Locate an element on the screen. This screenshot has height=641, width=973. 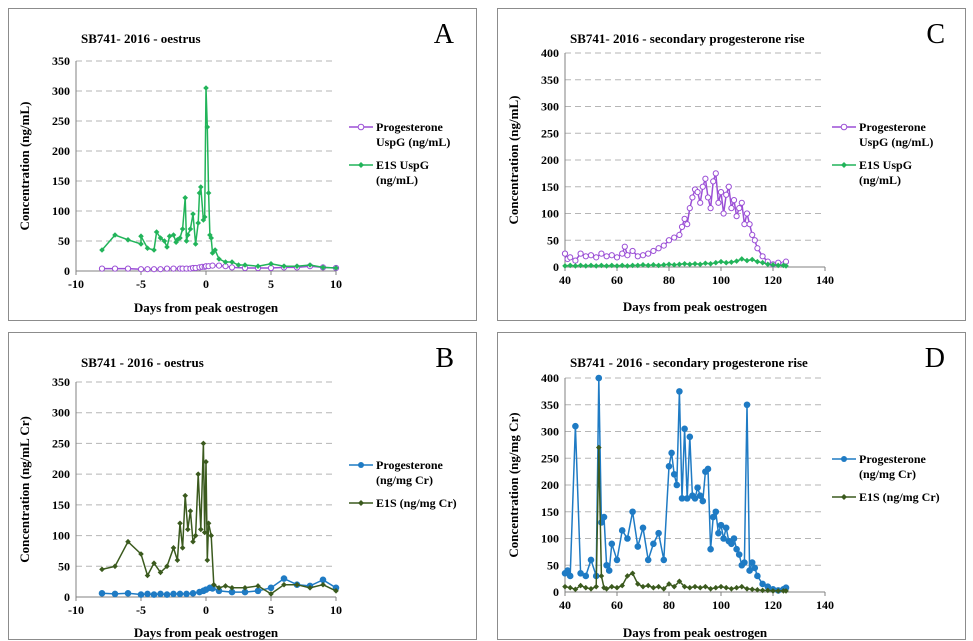
chart-d-y-tick-label: 150 is located at coordinates (550, 512).